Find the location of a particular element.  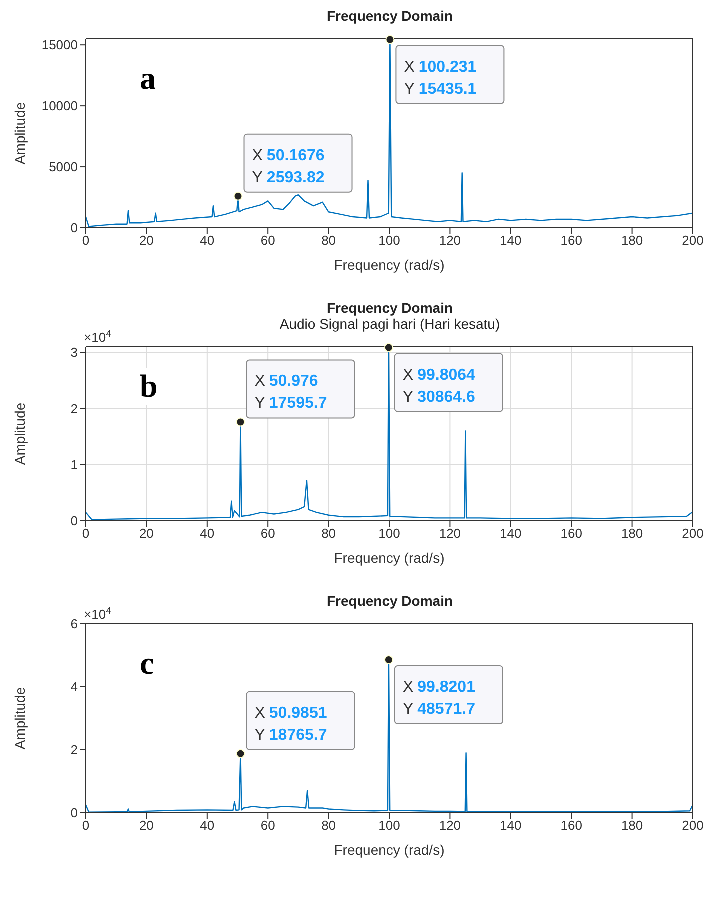

annotation: X 50.976 Y 17595.7 is located at coordinates (291, 392).